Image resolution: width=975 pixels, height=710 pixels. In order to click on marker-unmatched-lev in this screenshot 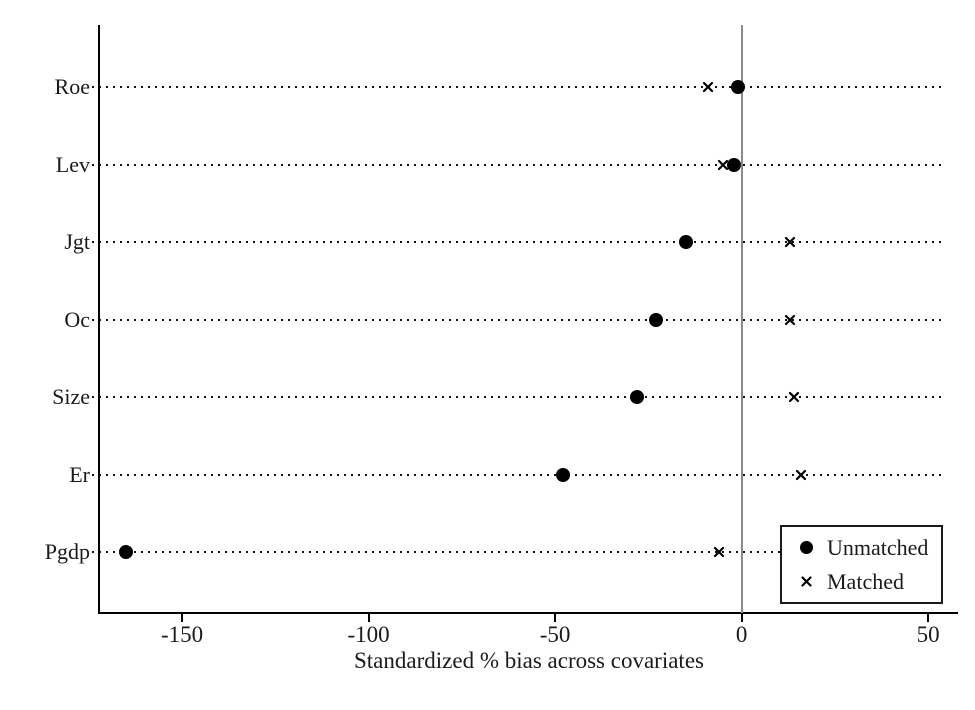, I will do `click(734, 164)`.